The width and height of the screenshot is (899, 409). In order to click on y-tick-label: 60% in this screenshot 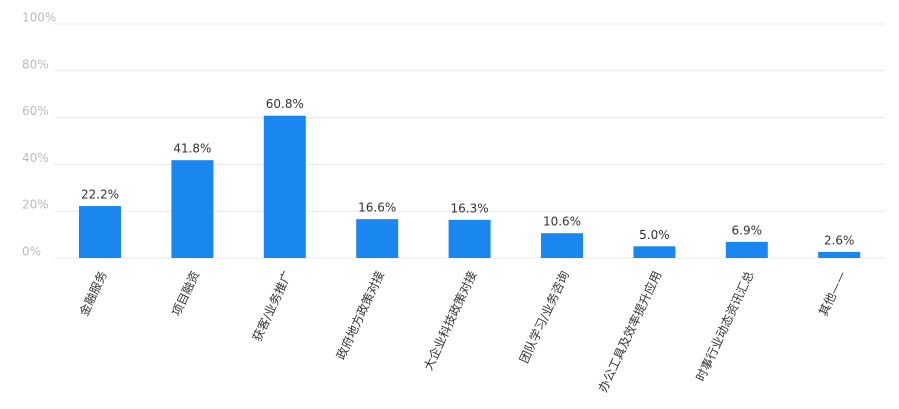, I will do `click(35, 111)`.